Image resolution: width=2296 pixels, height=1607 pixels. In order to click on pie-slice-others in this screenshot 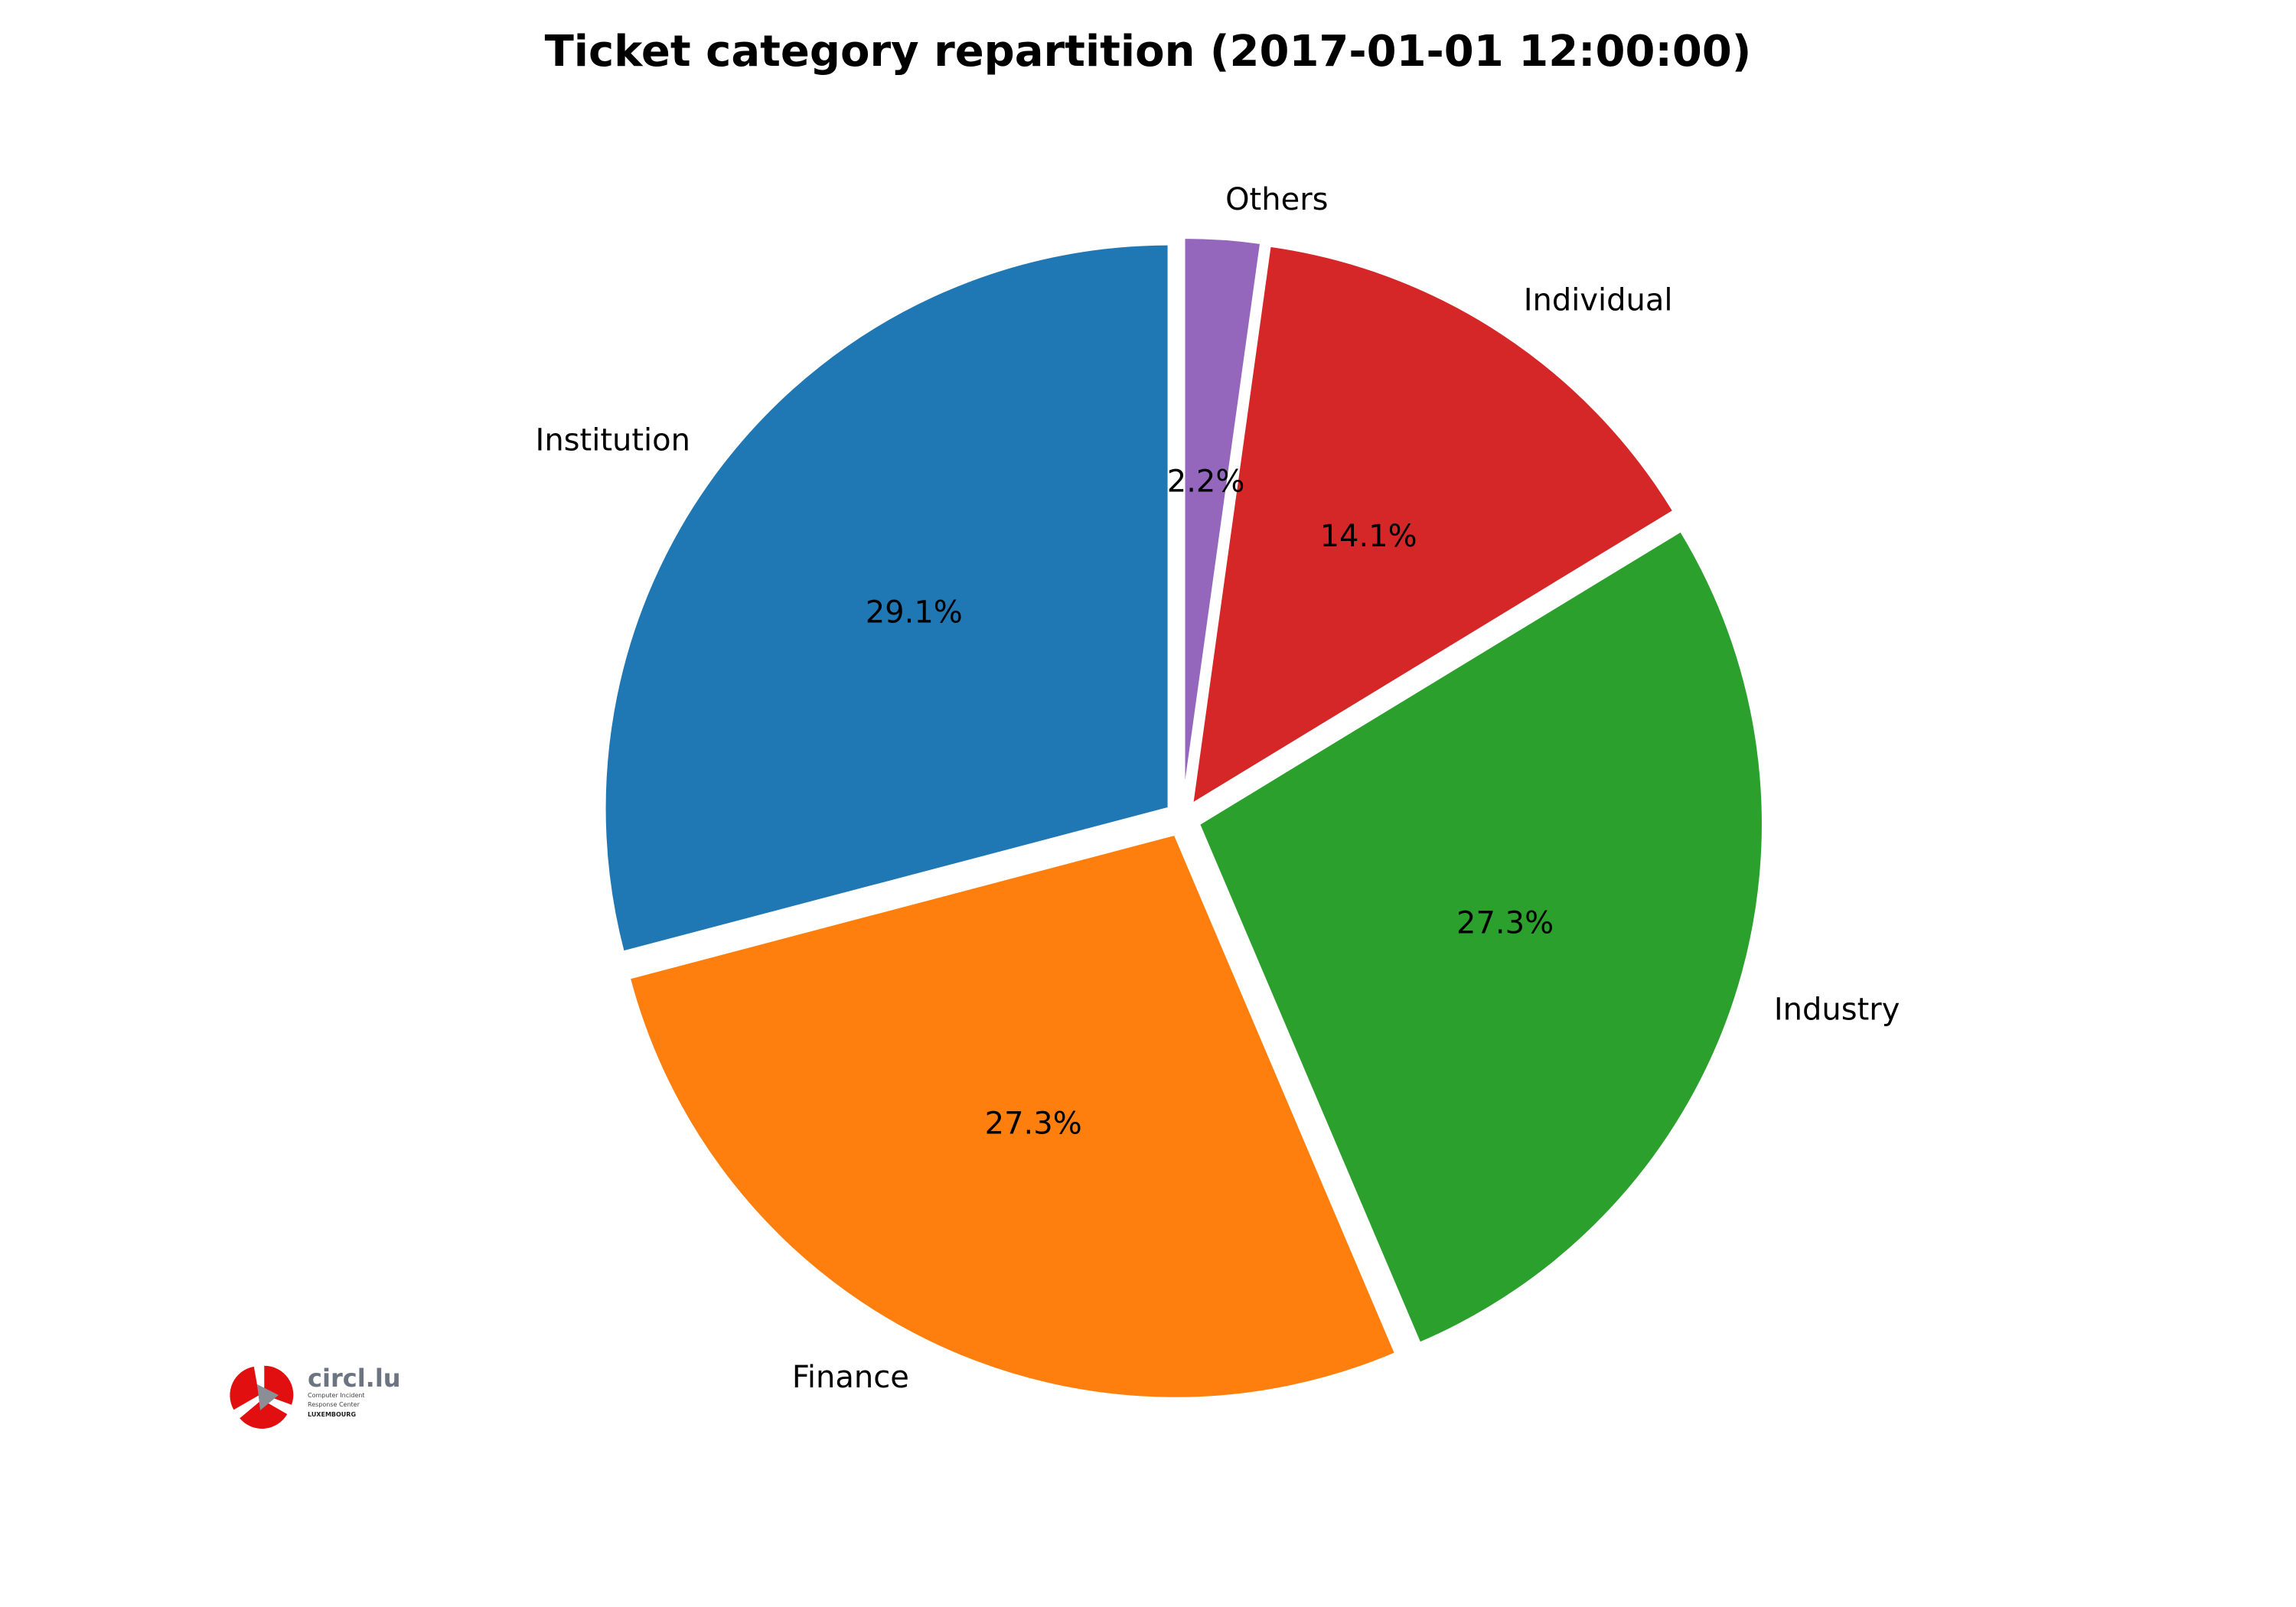, I will do `click(1223, 519)`.